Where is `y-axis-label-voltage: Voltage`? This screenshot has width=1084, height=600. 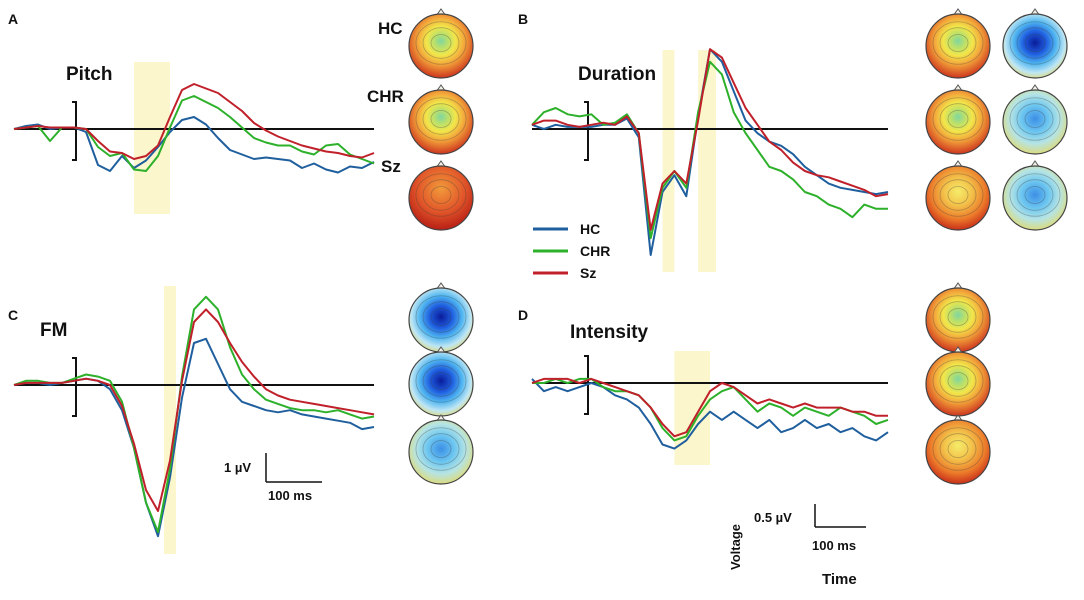 y-axis-label-voltage: Voltage is located at coordinates (735, 547).